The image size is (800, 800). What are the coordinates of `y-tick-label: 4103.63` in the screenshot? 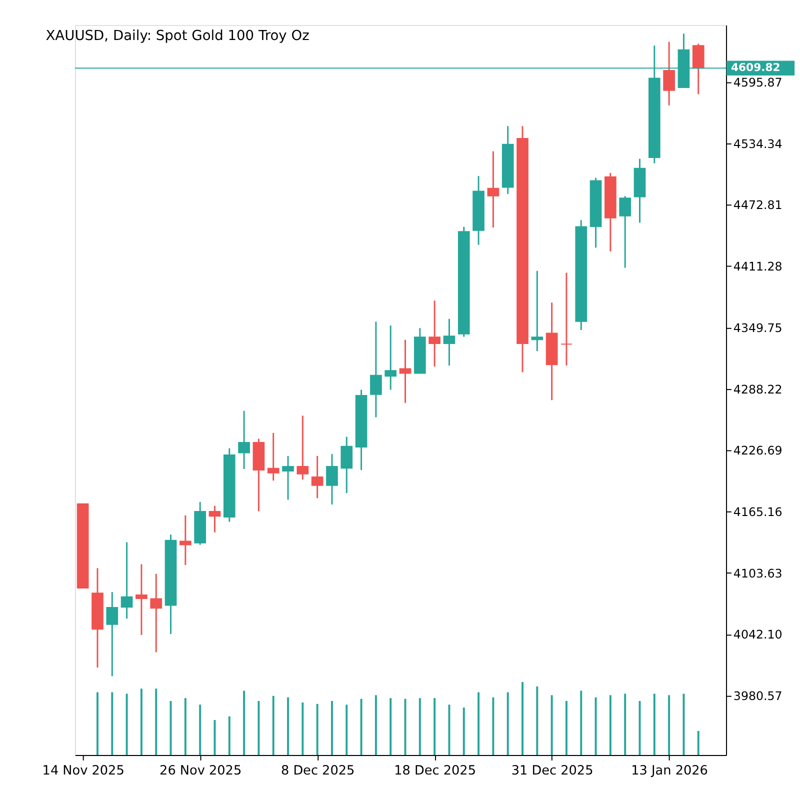 It's located at (757, 573).